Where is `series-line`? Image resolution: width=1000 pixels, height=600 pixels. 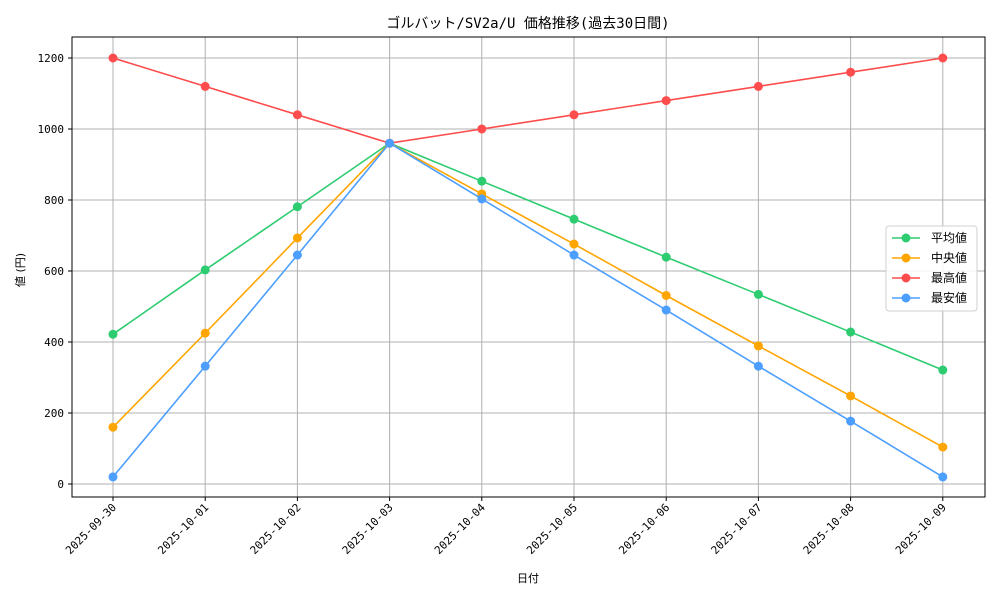
series-line is located at coordinates (528, 100).